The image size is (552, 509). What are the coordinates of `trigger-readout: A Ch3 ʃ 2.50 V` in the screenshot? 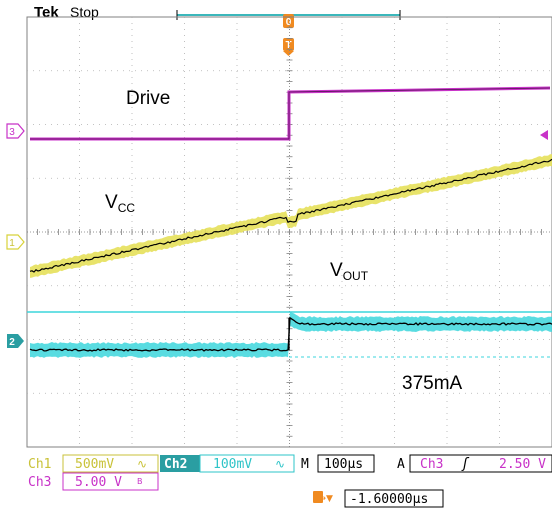 It's located at (474, 463).